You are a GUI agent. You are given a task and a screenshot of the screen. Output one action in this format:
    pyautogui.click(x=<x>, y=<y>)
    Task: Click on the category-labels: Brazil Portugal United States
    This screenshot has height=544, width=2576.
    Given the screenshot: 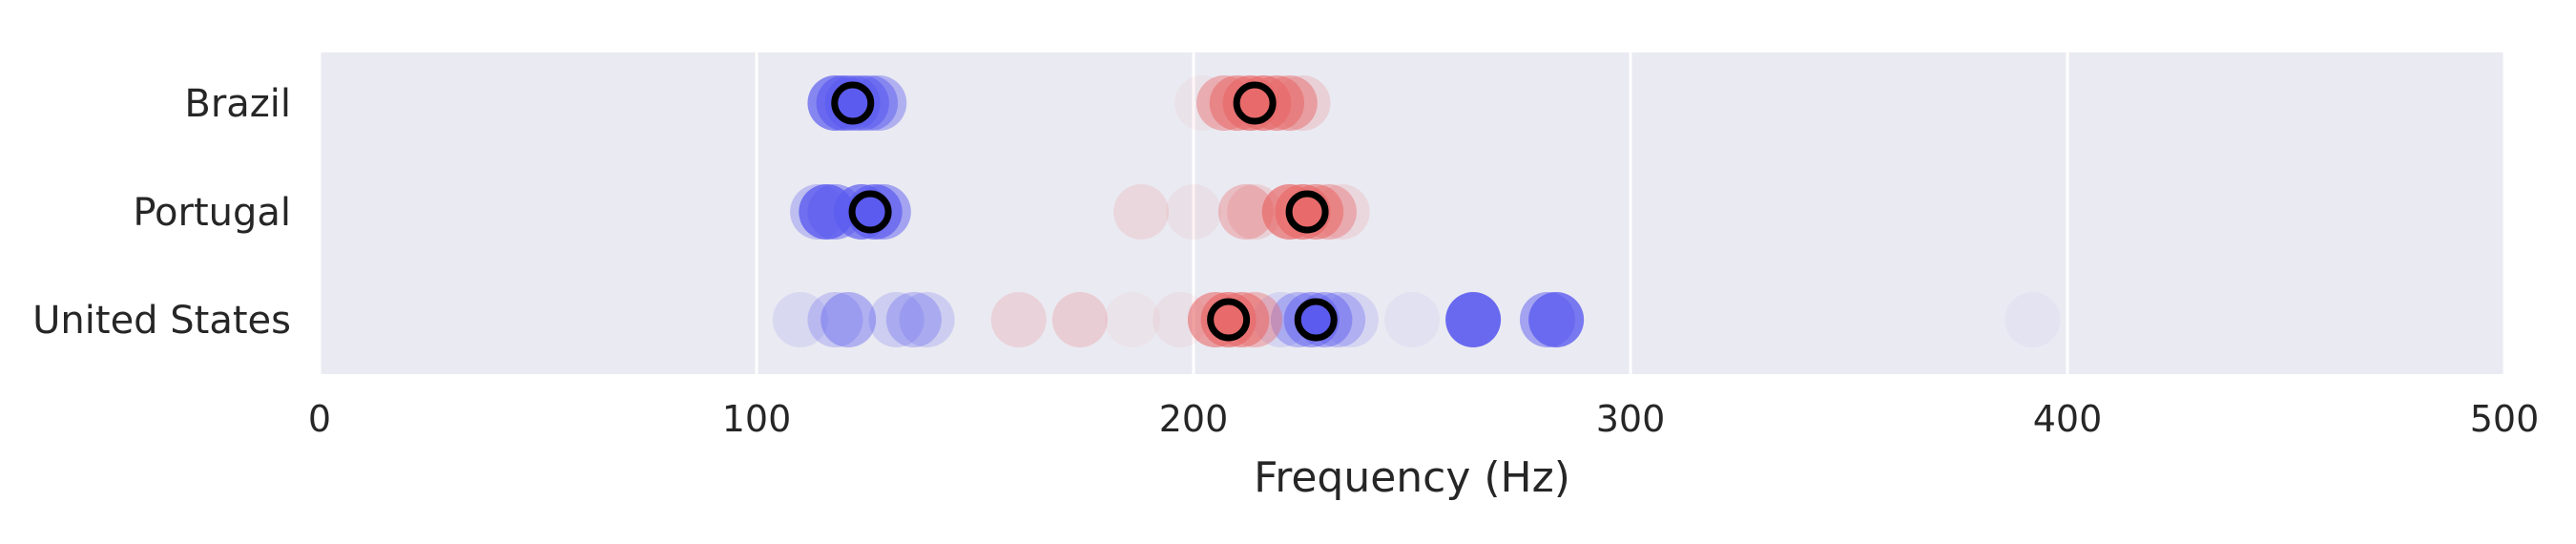 What is the action you would take?
    pyautogui.click(x=161, y=212)
    